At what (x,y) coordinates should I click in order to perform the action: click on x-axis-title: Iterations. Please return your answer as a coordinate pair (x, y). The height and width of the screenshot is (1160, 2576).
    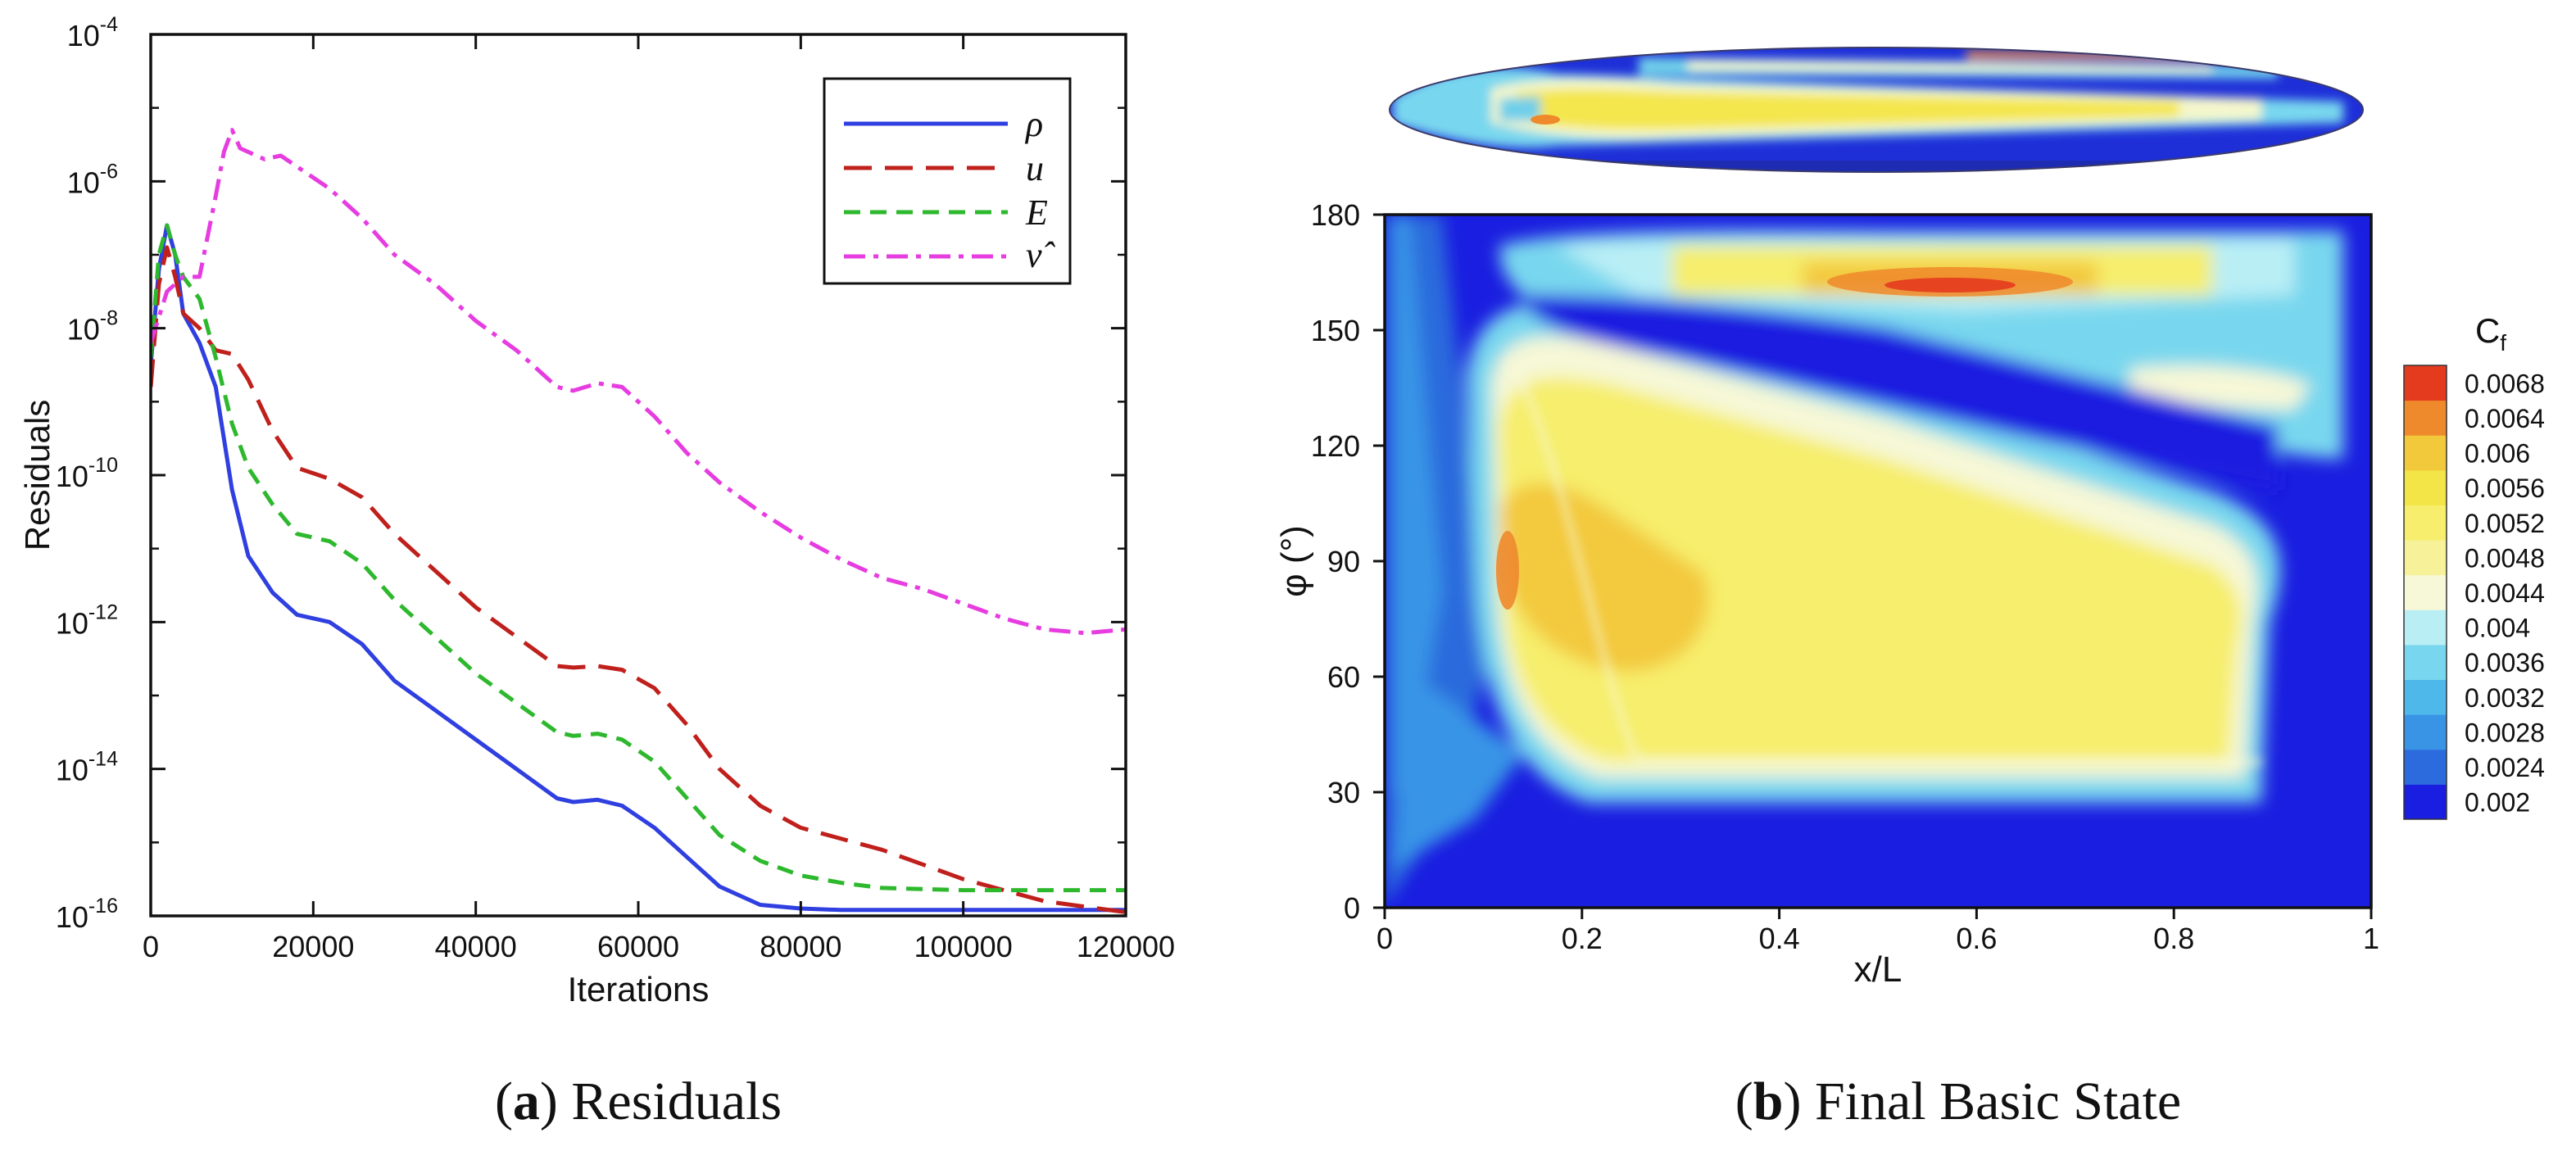
    Looking at the image, I should click on (639, 989).